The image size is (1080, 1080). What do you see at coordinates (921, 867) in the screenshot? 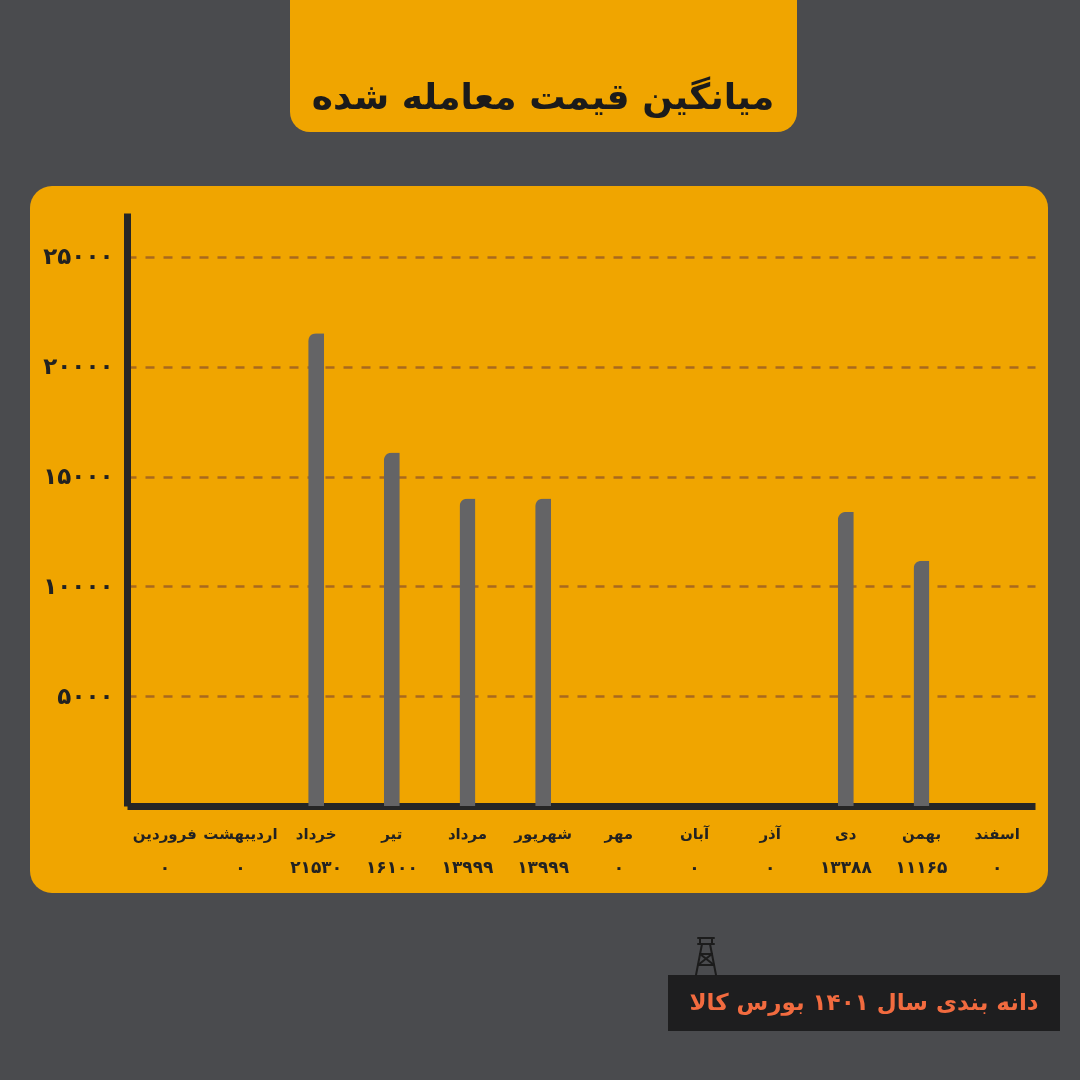
I see `data-label: ۱۱۱۶۵` at bounding box center [921, 867].